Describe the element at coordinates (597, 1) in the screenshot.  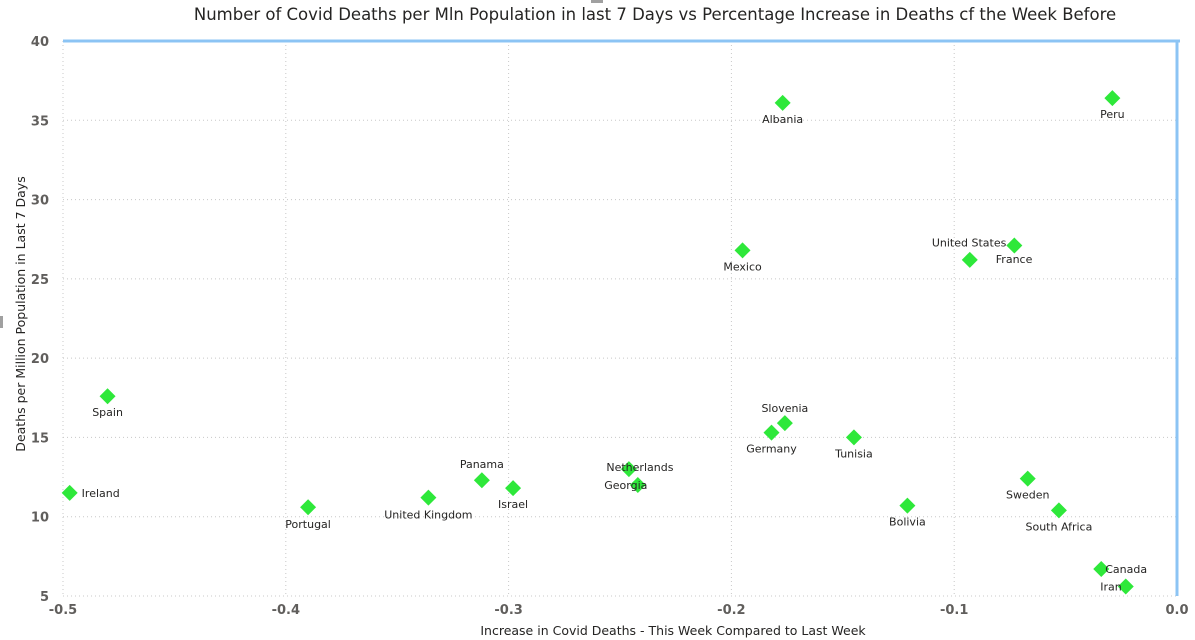
I see `resize-handle-top` at that location.